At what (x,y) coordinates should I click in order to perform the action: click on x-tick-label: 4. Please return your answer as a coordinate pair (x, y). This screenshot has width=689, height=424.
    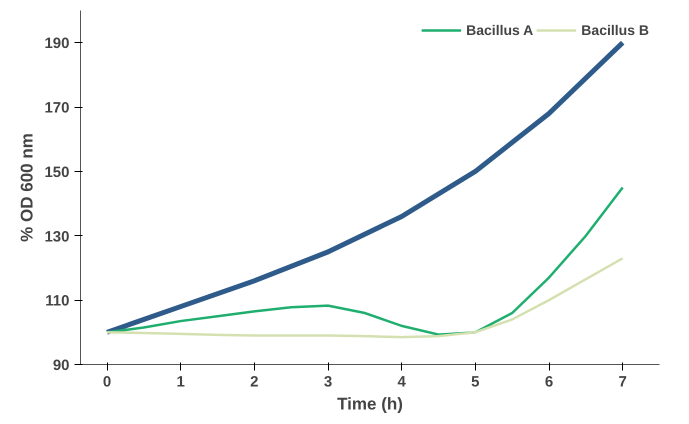
    Looking at the image, I should click on (402, 382).